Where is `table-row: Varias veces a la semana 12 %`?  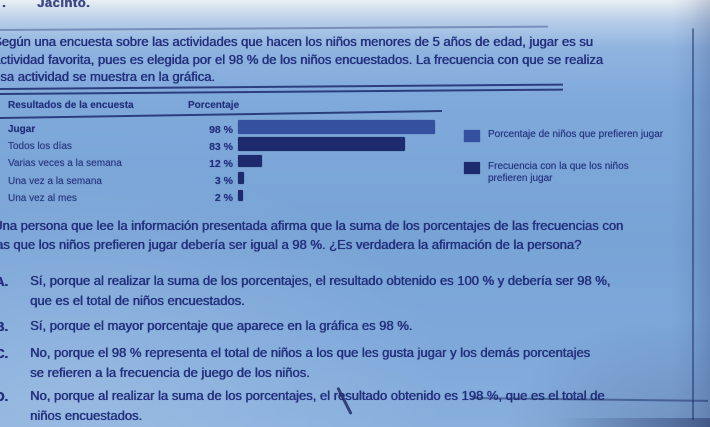 table-row: Varias veces a la semana 12 % is located at coordinates (300, 163).